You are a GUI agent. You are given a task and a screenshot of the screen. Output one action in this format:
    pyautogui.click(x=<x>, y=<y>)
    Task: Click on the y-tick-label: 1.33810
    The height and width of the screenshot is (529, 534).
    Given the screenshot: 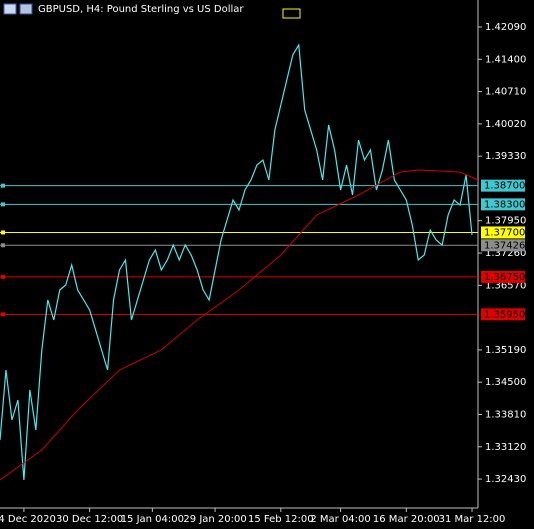 What is the action you would take?
    pyautogui.click(x=505, y=414)
    